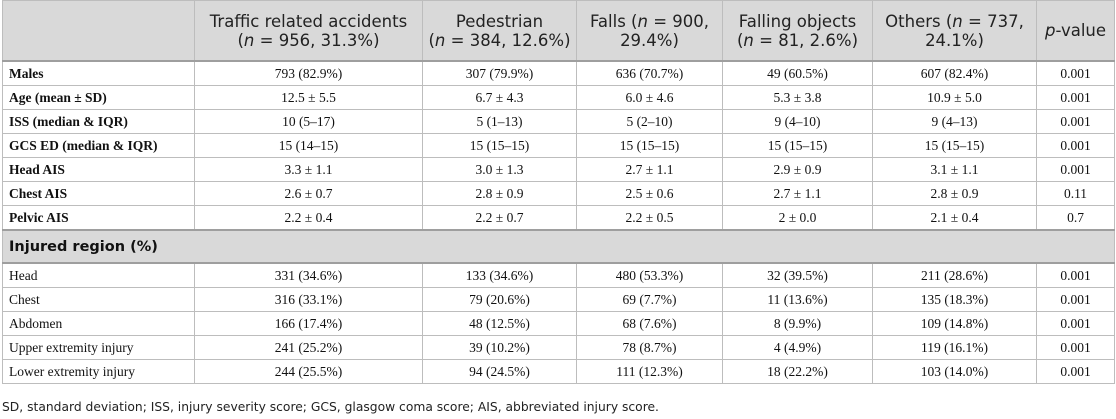 The height and width of the screenshot is (419, 1116). What do you see at coordinates (308, 299) in the screenshot?
I see `table-cell: 316 (33.1%)` at bounding box center [308, 299].